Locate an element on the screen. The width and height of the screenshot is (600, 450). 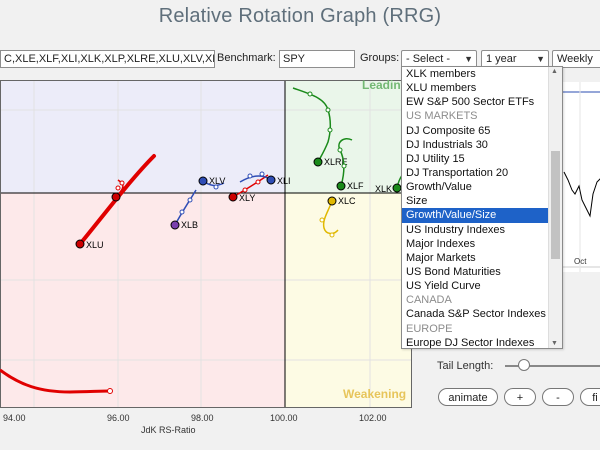
side-chart-month-label: Oct is located at coordinates (580, 261).